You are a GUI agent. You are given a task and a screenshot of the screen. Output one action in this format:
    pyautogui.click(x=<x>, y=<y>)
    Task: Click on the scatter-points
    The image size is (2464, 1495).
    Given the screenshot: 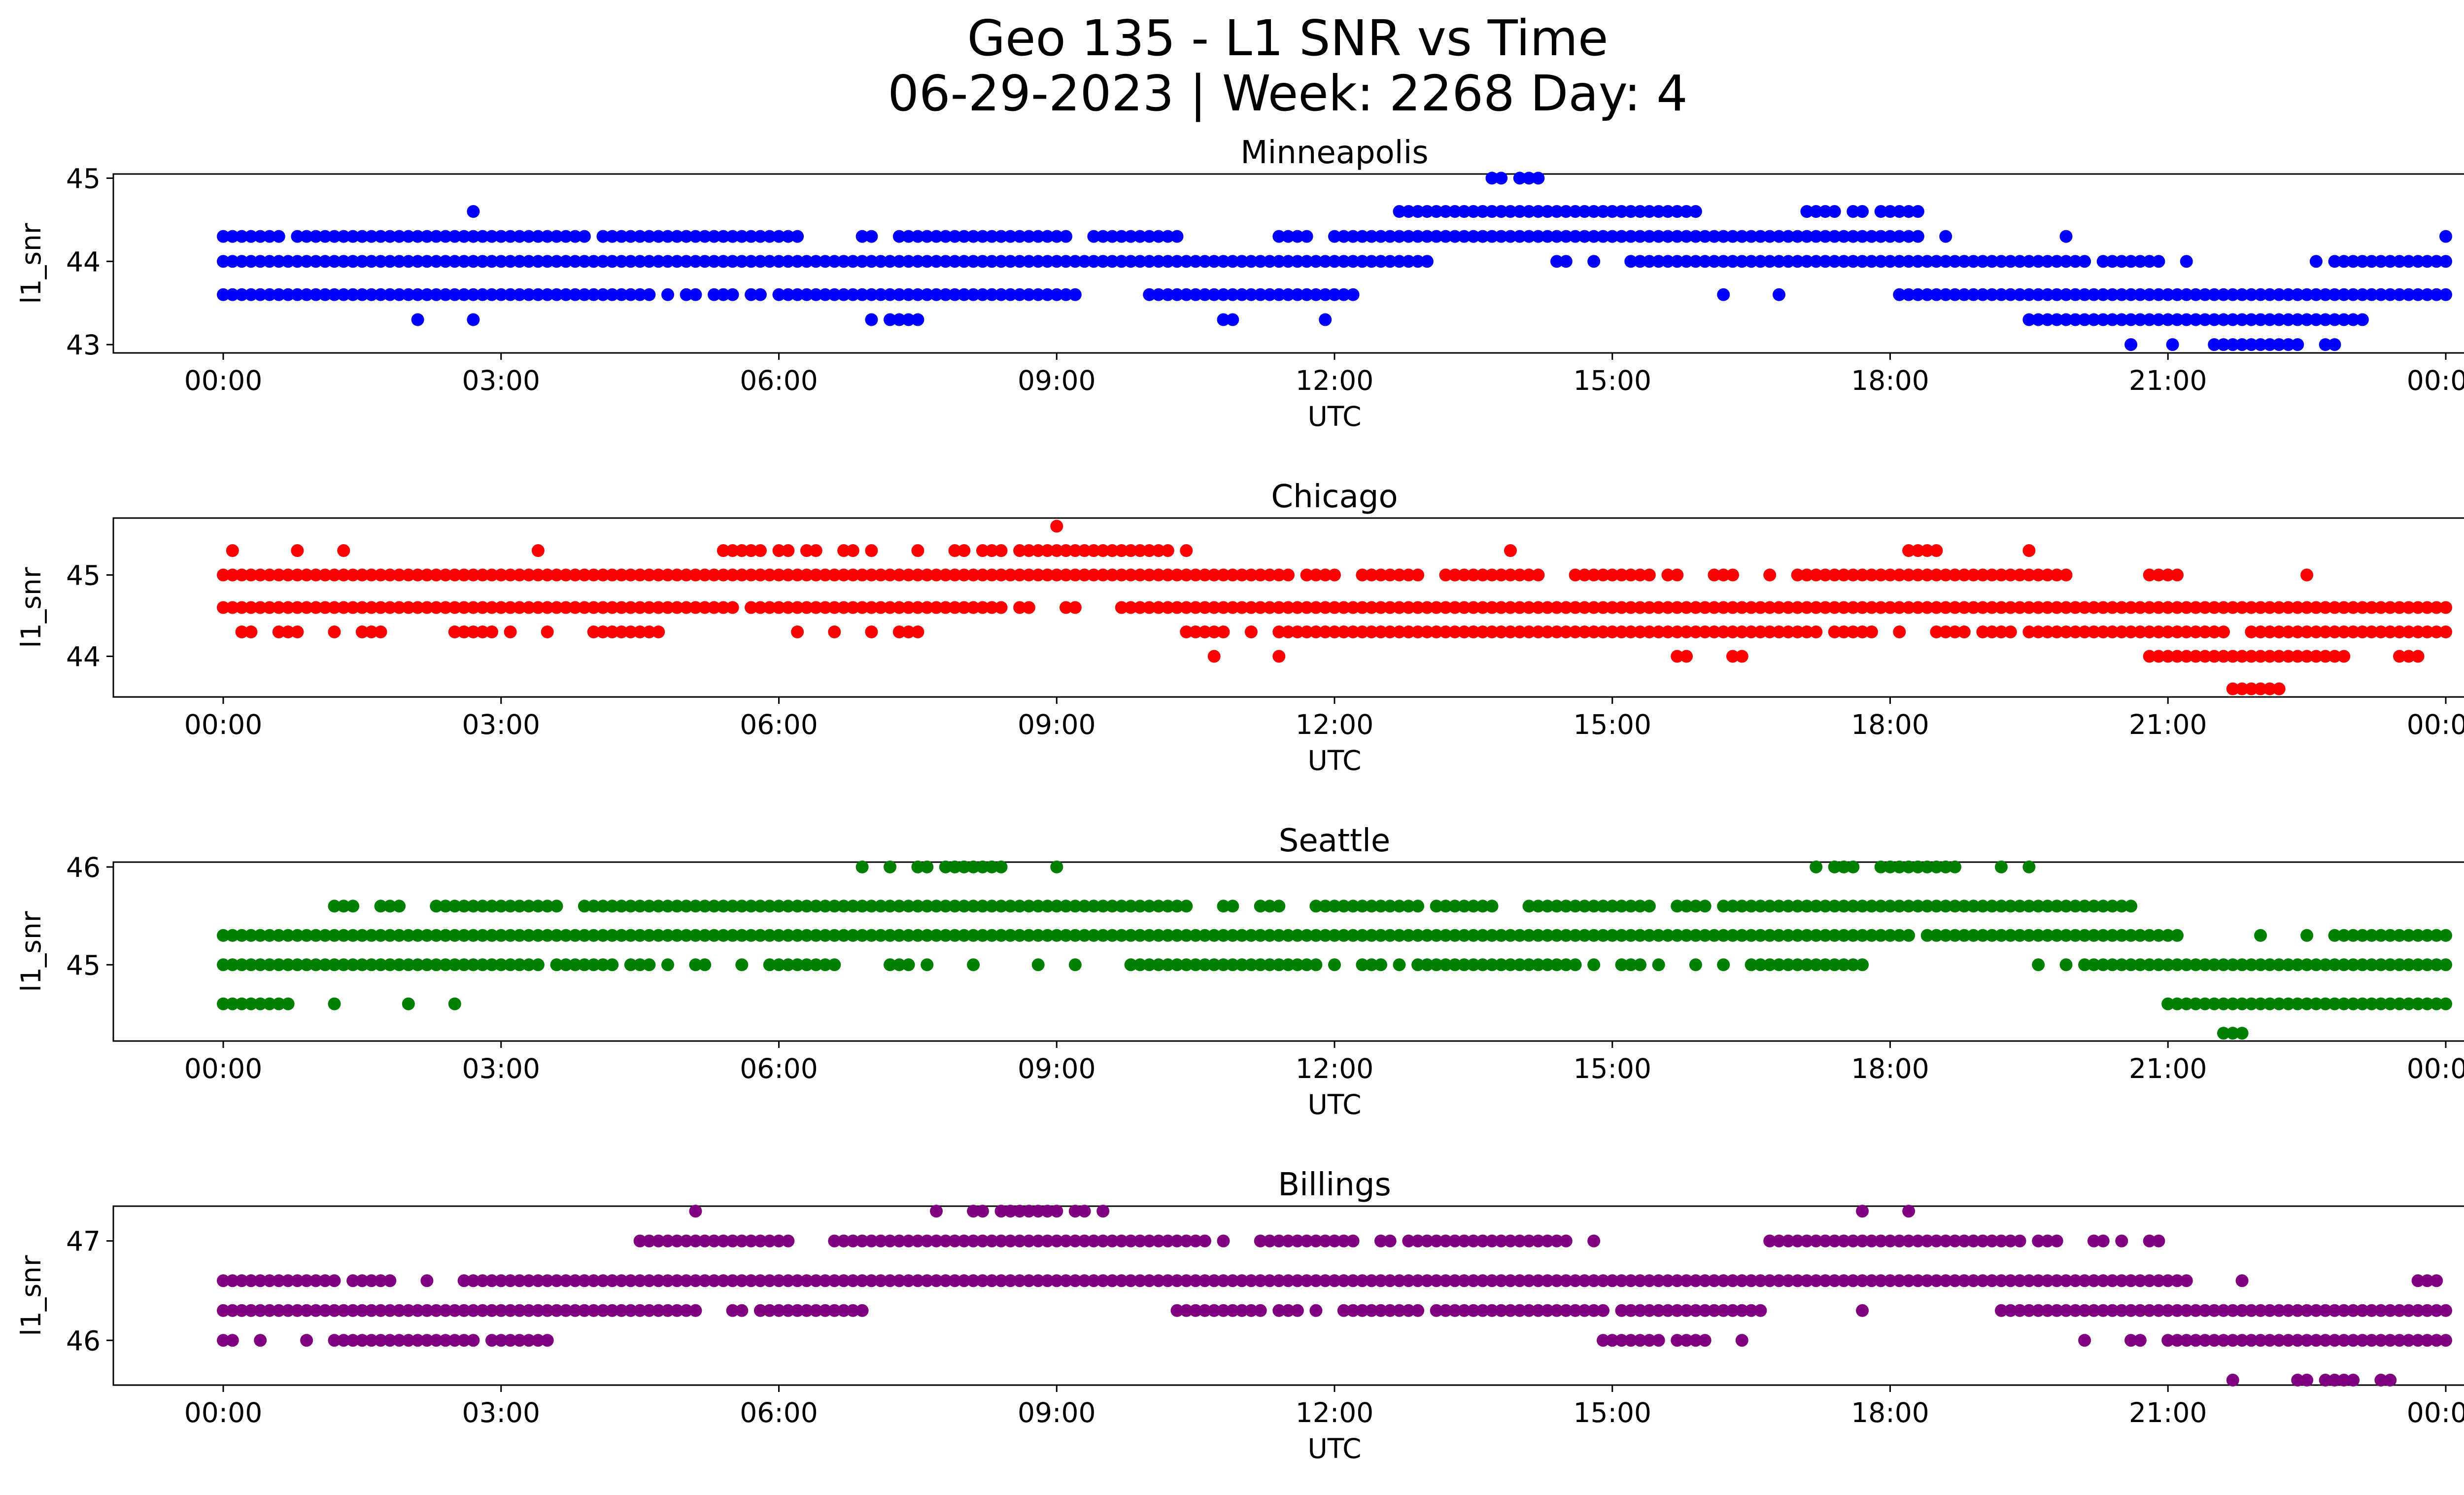 What is the action you would take?
    pyautogui.click(x=1334, y=1296)
    